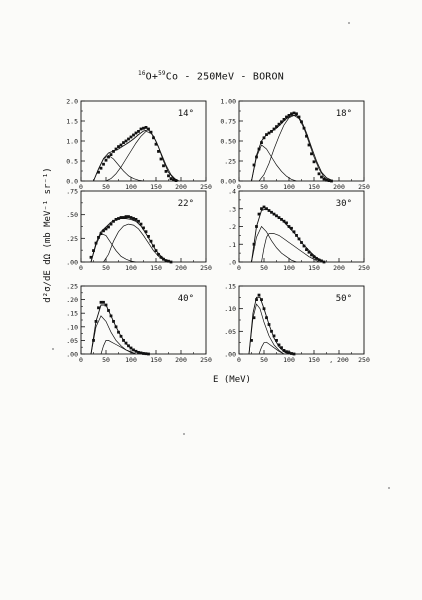 This screenshot has height=600, width=422. What do you see at coordinates (72, 142) in the screenshot?
I see `y-tick-label: 1.0` at bounding box center [72, 142].